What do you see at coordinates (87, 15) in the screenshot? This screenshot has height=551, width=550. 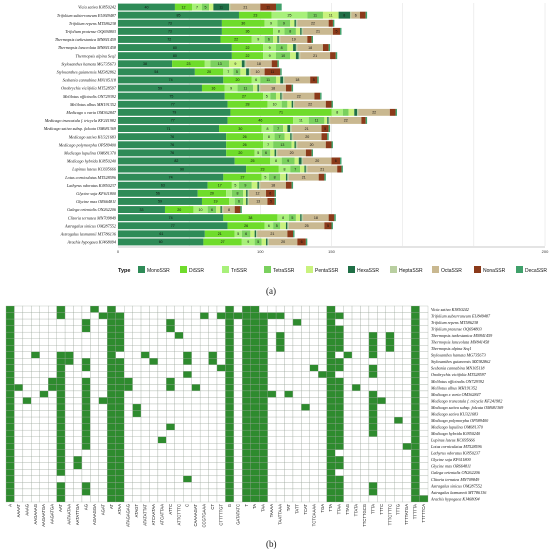 I see `species-label: Trifolium subterraneum EU849487` at bounding box center [87, 15].